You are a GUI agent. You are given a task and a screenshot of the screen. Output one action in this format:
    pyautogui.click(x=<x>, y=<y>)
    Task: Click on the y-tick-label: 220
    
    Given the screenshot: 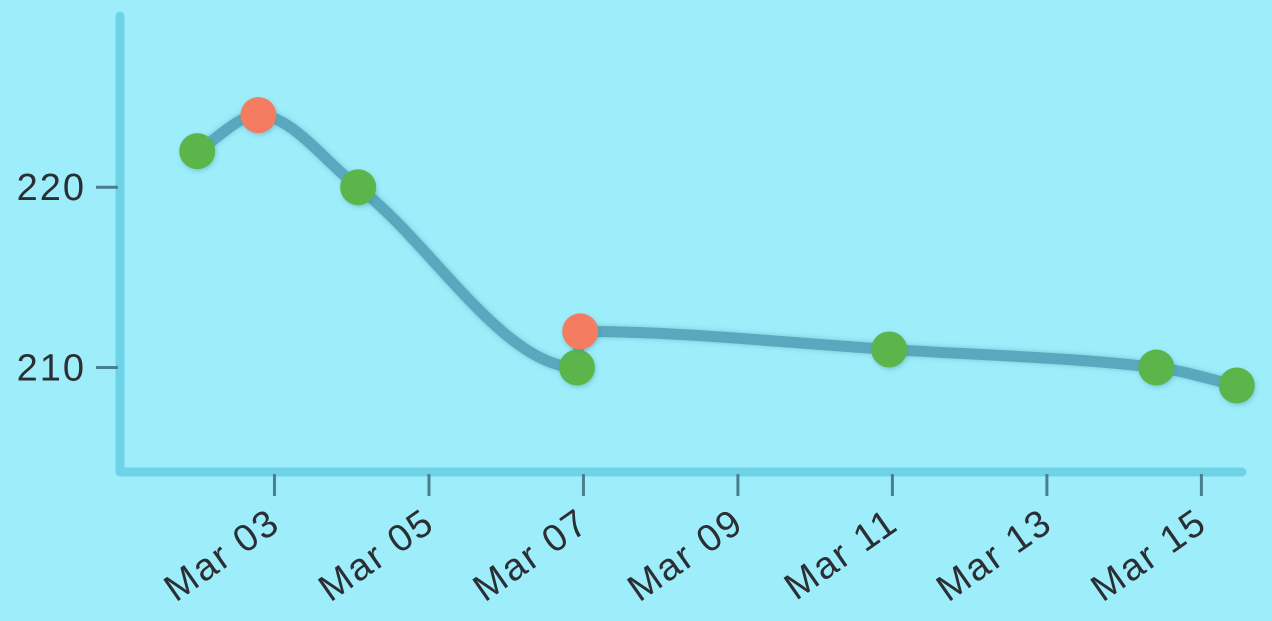 What is the action you would take?
    pyautogui.click(x=51, y=188)
    